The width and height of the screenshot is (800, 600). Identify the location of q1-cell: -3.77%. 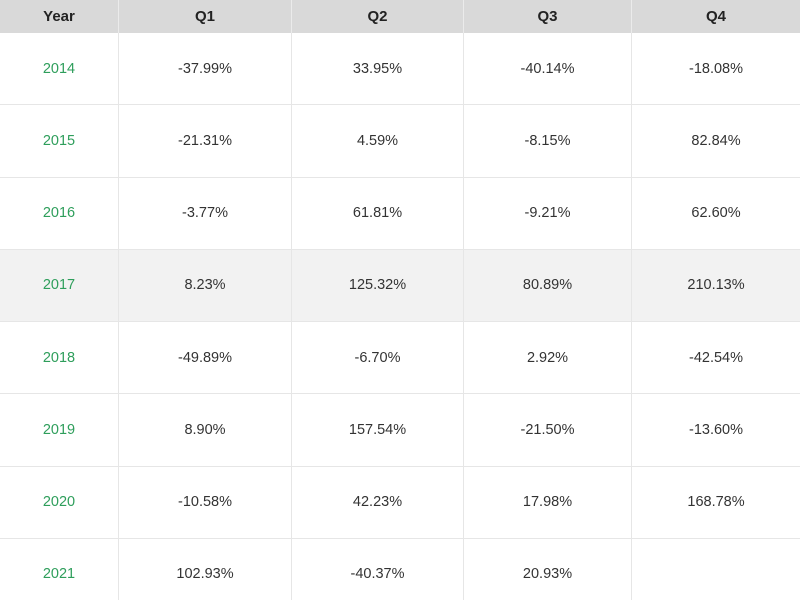
(205, 213).